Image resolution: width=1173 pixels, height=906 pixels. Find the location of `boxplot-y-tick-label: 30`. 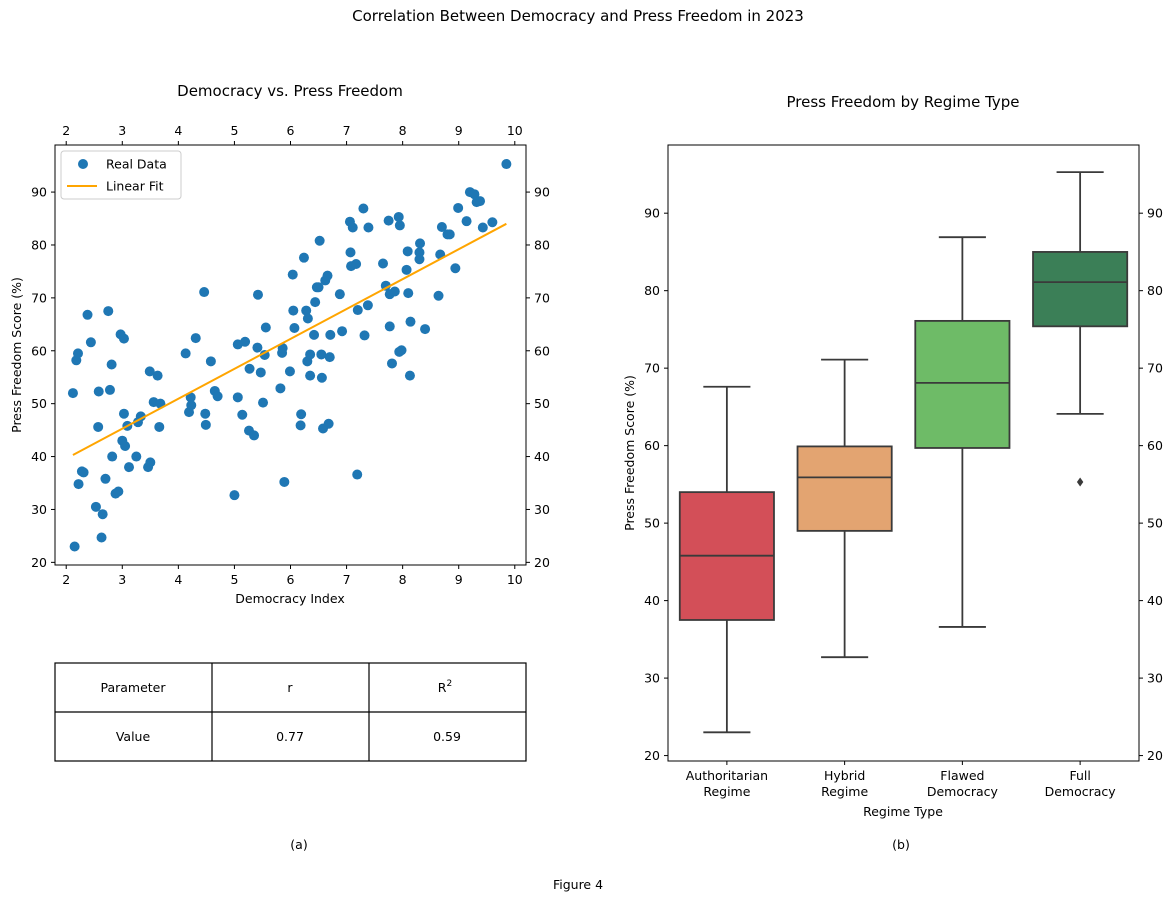

boxplot-y-tick-label: 30 is located at coordinates (652, 678).